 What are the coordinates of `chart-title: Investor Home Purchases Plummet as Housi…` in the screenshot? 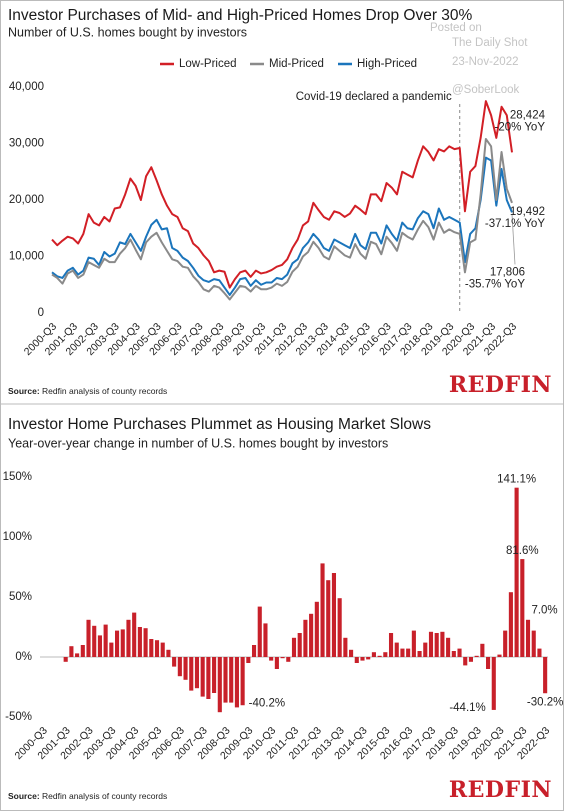 It's located at (219, 424).